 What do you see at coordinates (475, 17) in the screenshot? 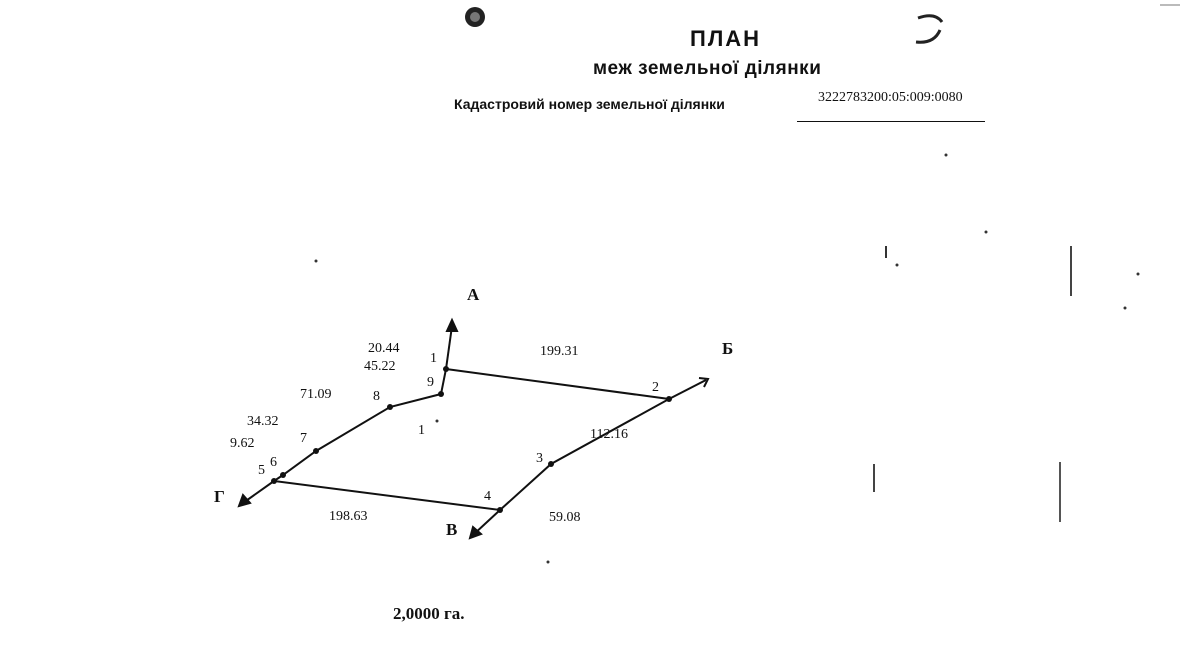
I see `seal-mark-inner` at bounding box center [475, 17].